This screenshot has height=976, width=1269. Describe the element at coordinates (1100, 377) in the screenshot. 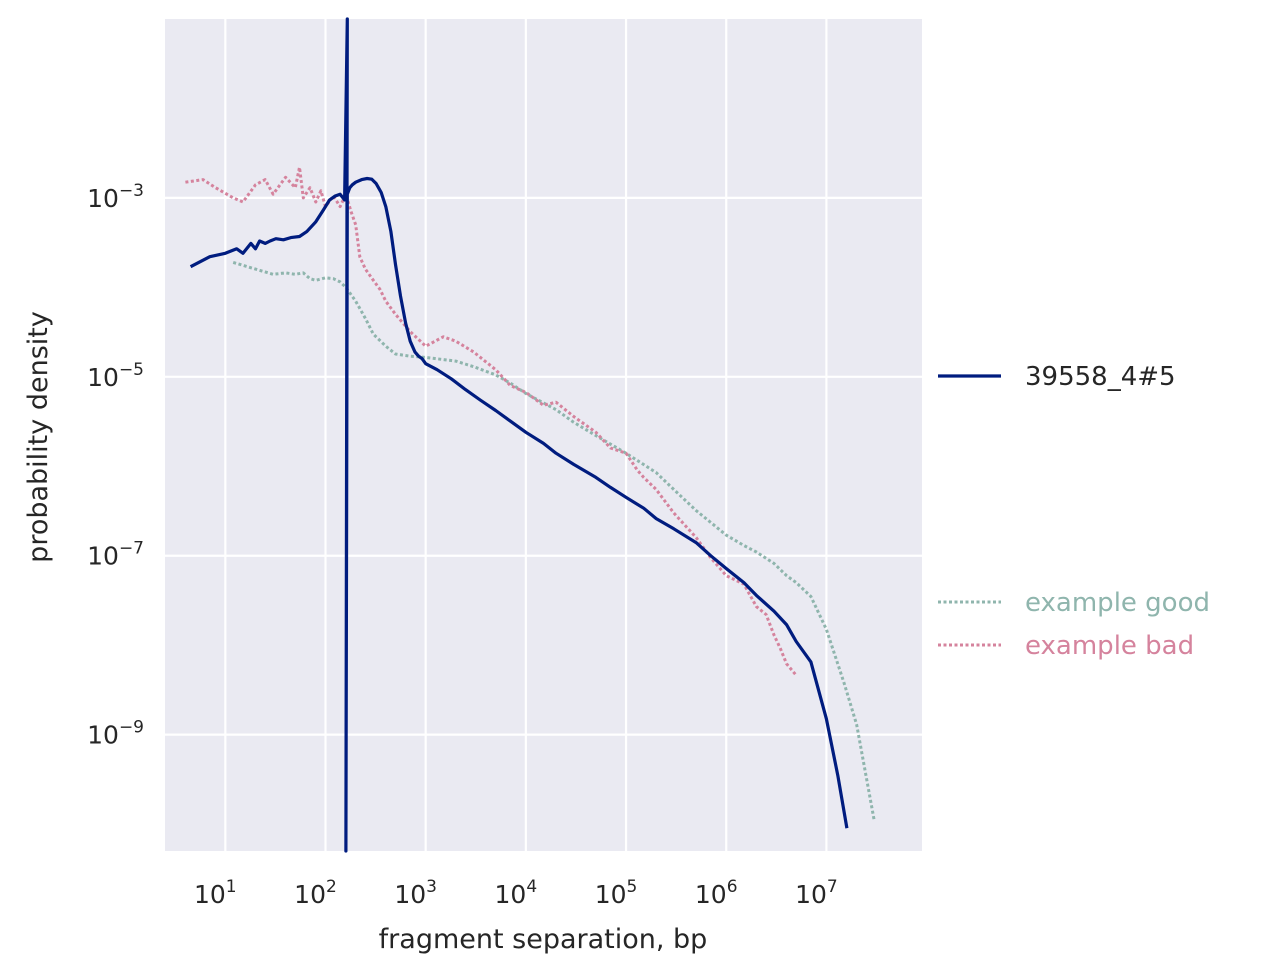

I see `legend-label: 39558_4#5` at that location.